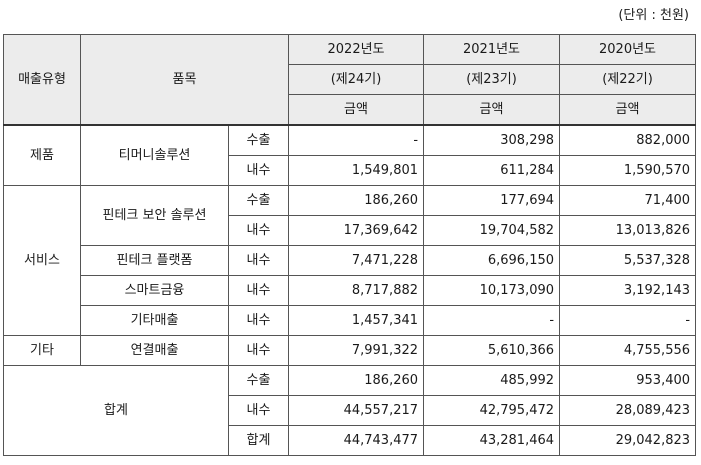 The height and width of the screenshot is (465, 701). Describe the element at coordinates (492, 440) in the screenshot. I see `value-cell: 43,281,464` at that location.